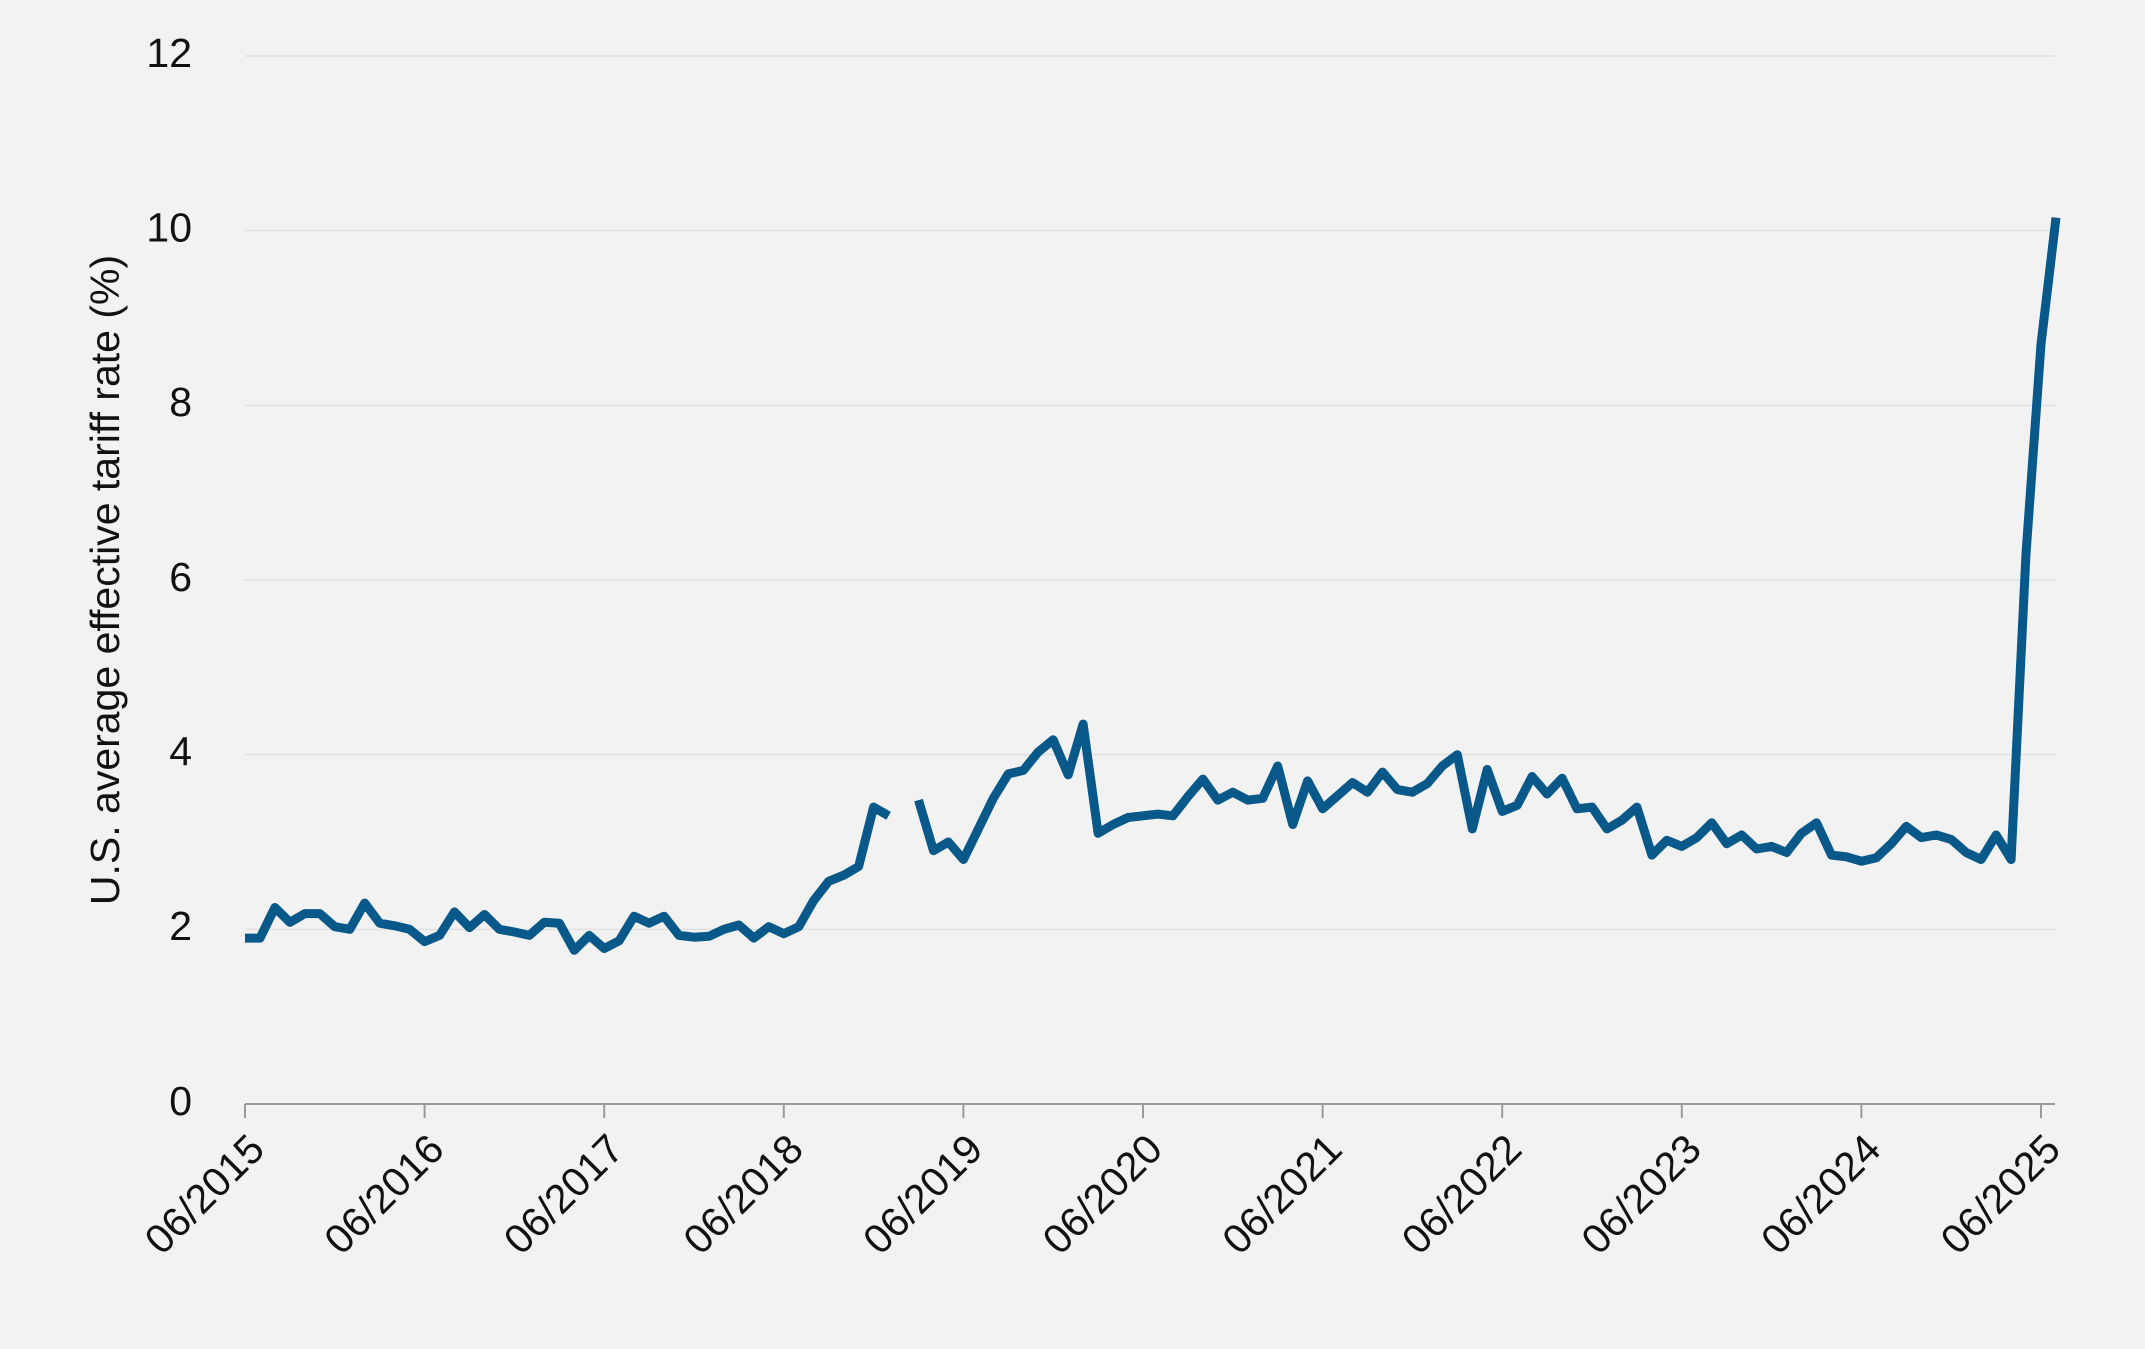 This screenshot has height=1349, width=2145. What do you see at coordinates (169, 227) in the screenshot?
I see `y-tick-label: 10` at bounding box center [169, 227].